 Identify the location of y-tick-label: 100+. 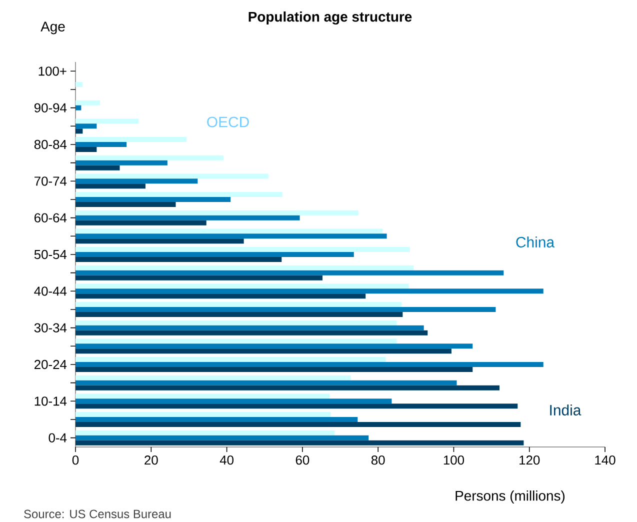
(52, 71).